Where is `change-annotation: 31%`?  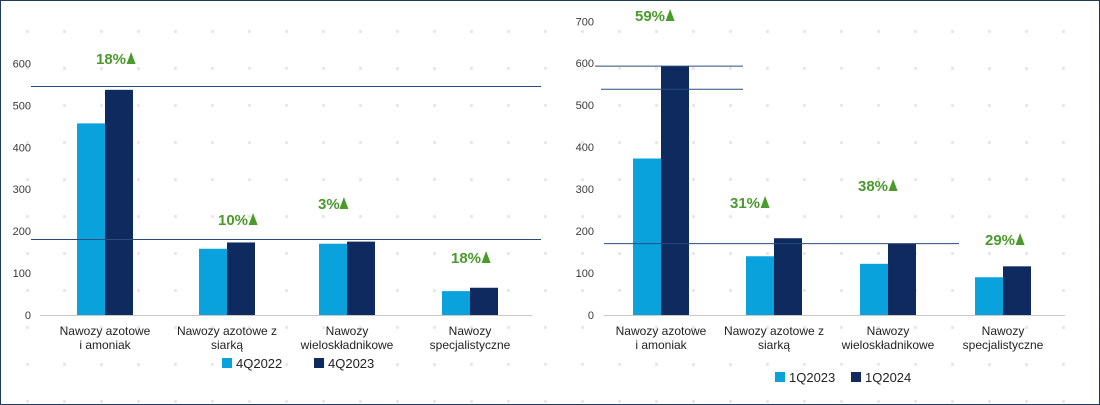 change-annotation: 31% is located at coordinates (745, 203).